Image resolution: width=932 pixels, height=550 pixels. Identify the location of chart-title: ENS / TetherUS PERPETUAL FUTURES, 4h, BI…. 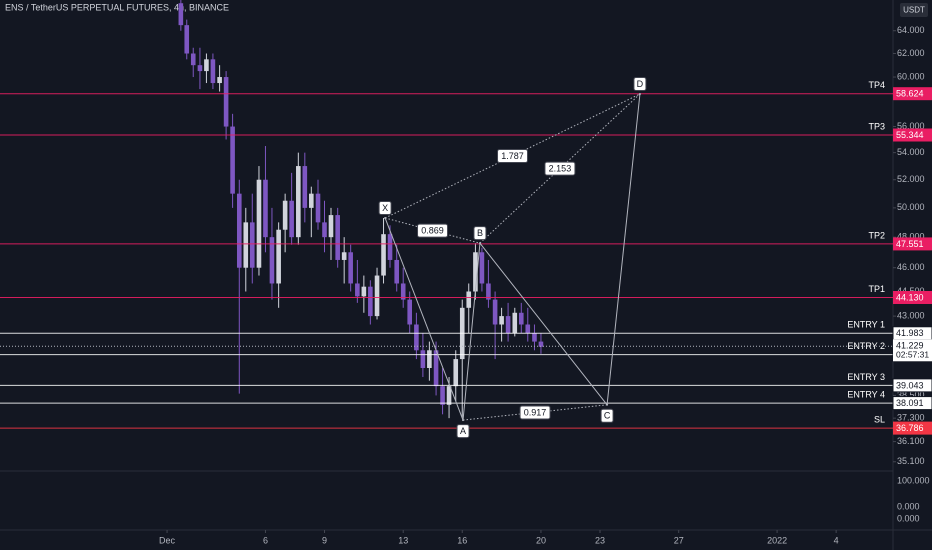
(117, 7).